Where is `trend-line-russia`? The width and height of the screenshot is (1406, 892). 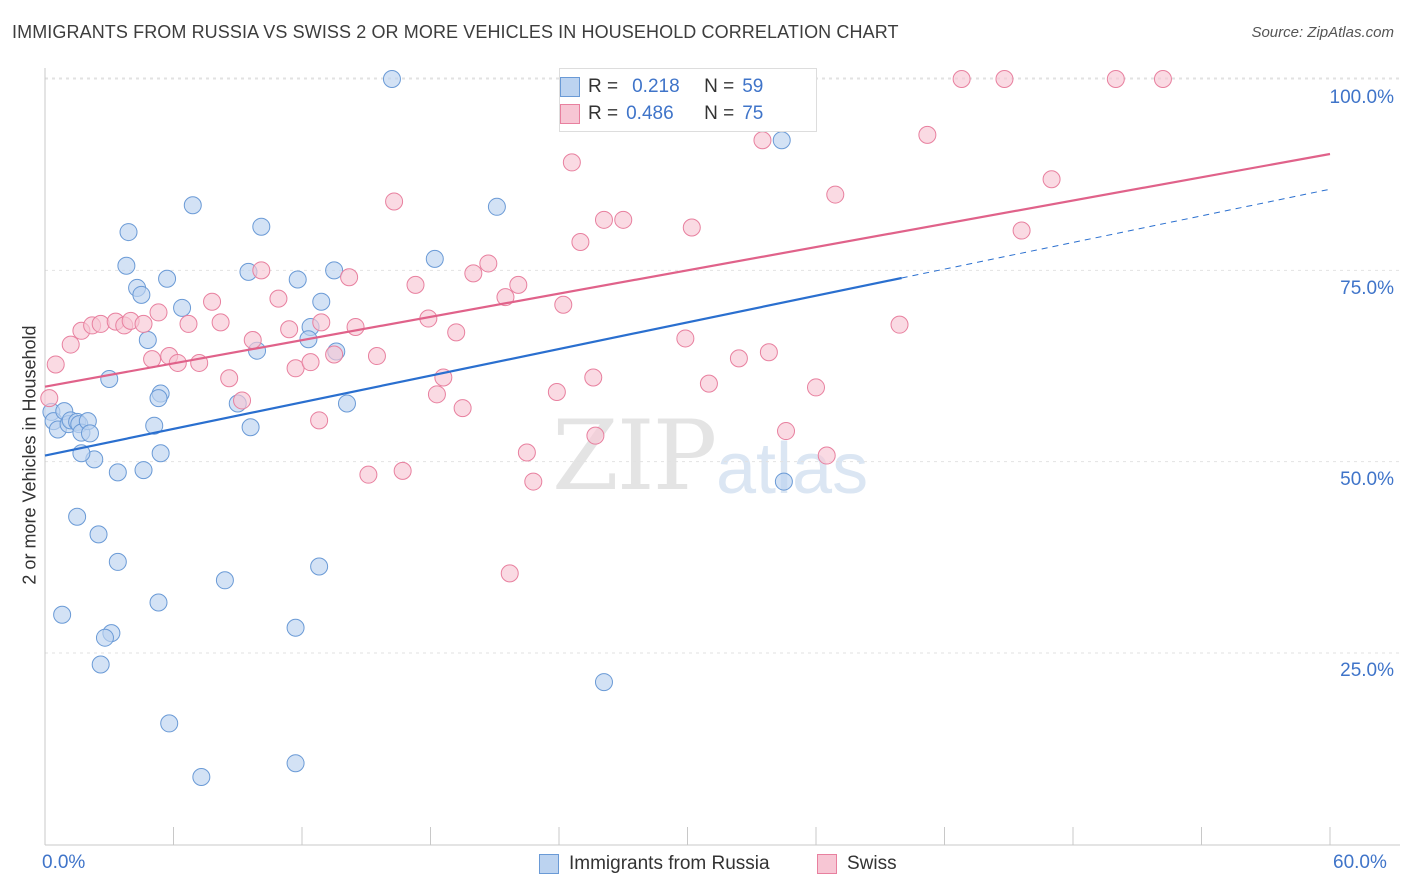
trend-line-russia is located at coordinates (473, 366).